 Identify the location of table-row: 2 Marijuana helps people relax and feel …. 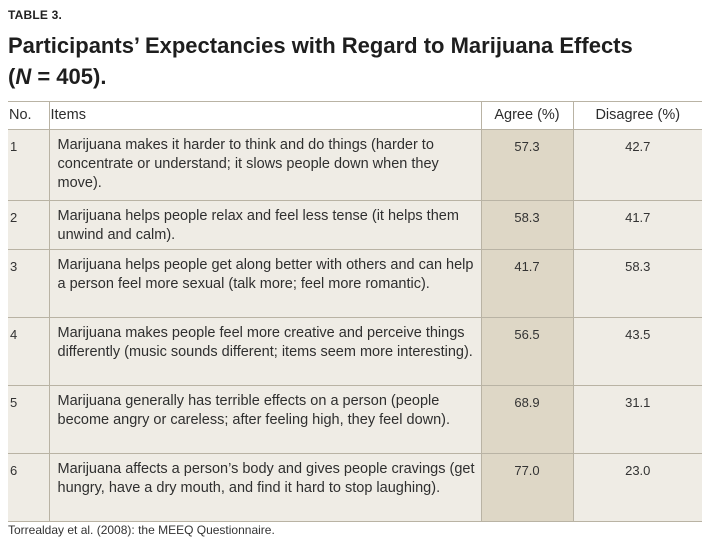
(355, 225).